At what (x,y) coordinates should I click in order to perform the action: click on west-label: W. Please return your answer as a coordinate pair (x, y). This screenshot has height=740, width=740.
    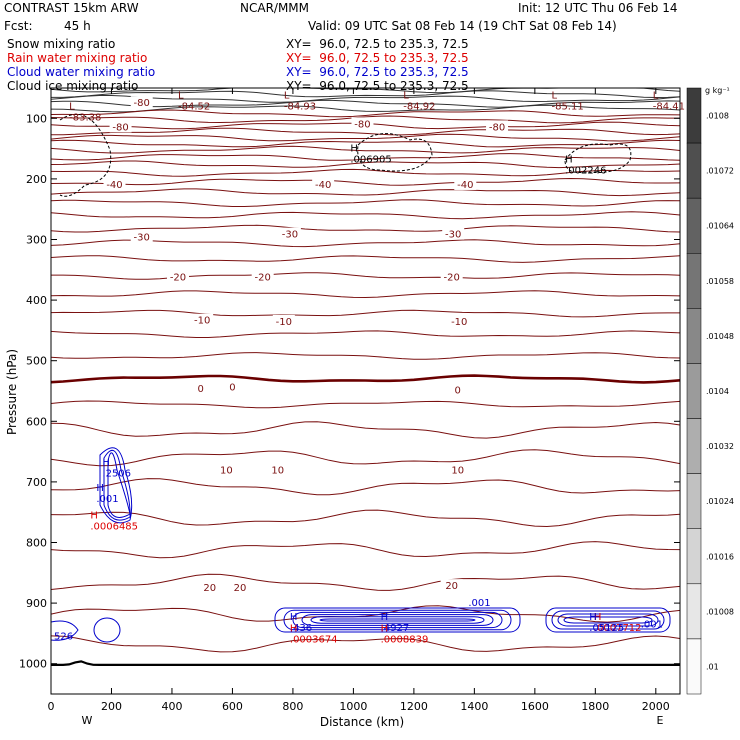
    Looking at the image, I should click on (87, 720).